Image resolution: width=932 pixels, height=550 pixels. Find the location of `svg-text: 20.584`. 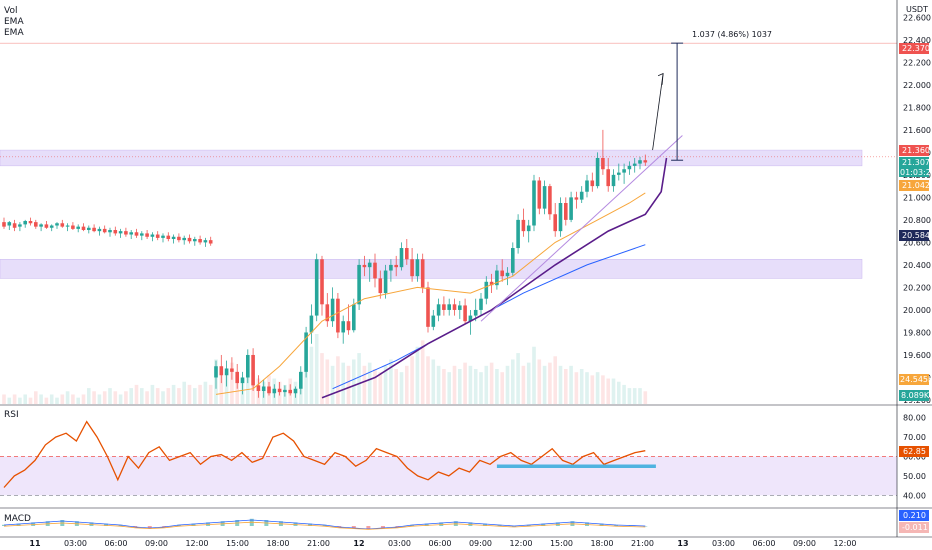

svg-text: 20.584 is located at coordinates (916, 235).